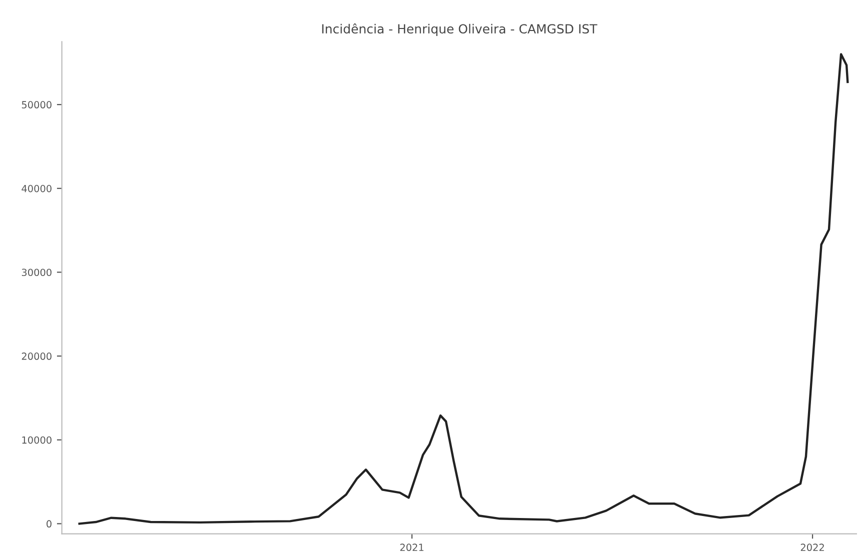 The width and height of the screenshot is (859, 556). What do you see at coordinates (37, 356) in the screenshot?
I see `y-tick-label: 20000` at bounding box center [37, 356].